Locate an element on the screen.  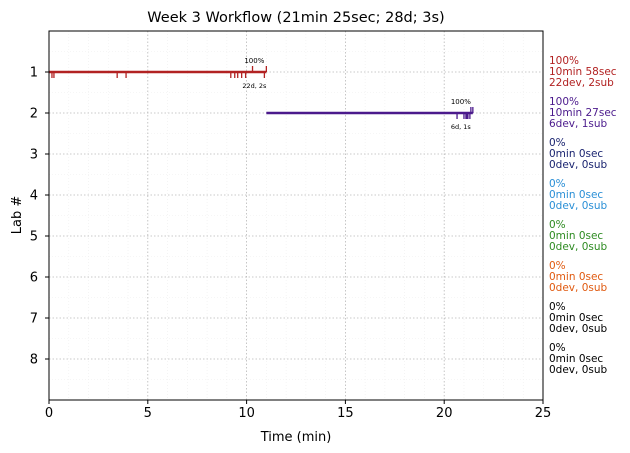
x-tick-label: 25 is located at coordinates (543, 413).